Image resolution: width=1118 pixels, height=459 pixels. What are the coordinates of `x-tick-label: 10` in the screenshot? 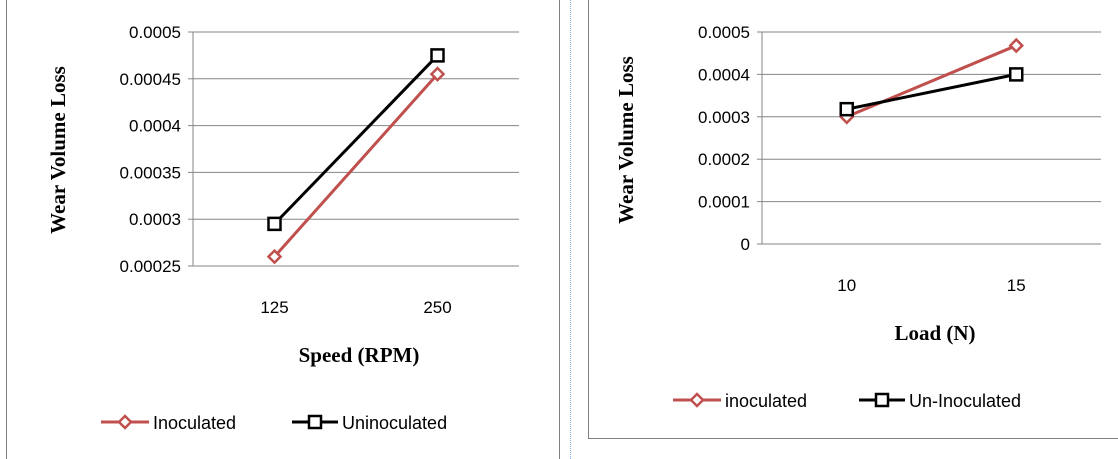 It's located at (846, 285).